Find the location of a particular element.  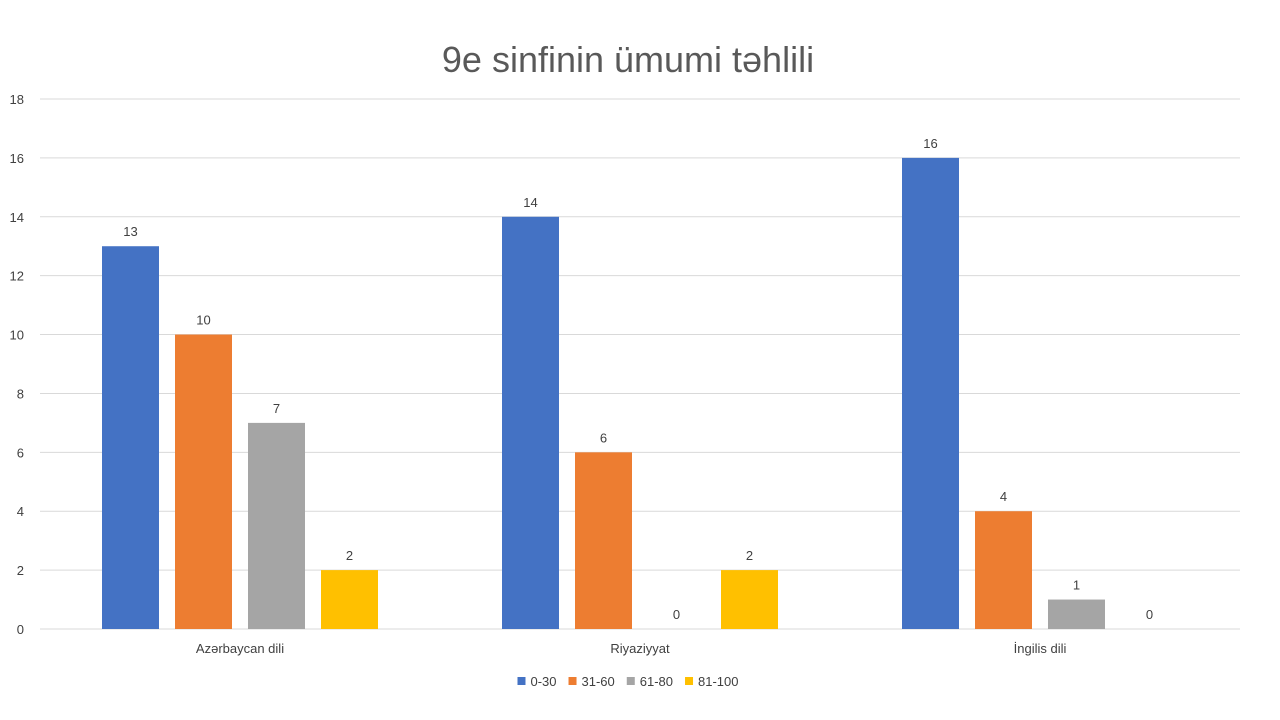

y-tick-label: 2 is located at coordinates (20, 570).